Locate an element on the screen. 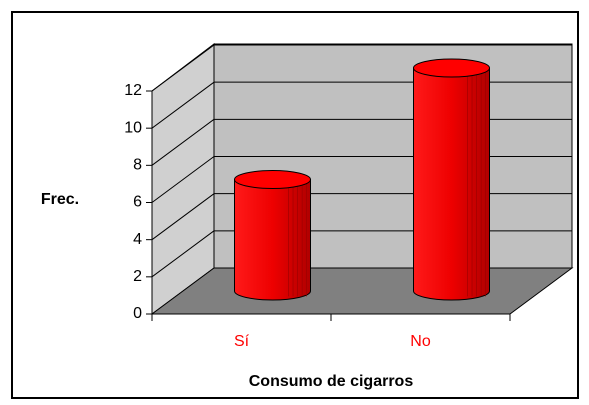 Image resolution: width=589 pixels, height=405 pixels. x-tick-label: No is located at coordinates (420, 341).